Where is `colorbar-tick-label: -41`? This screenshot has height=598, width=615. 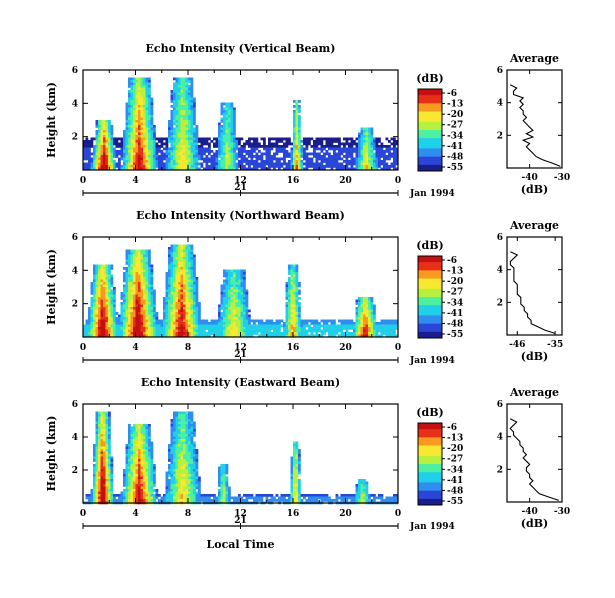
colorbar-tick-label: -41 is located at coordinates (455, 314).